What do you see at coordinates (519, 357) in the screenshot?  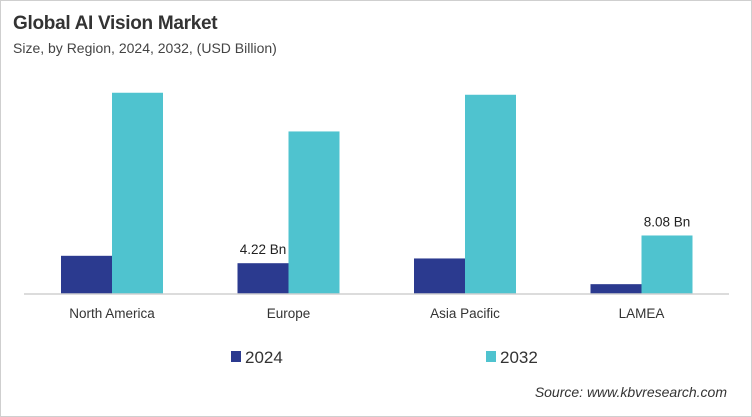 I see `legend-label-2032: 2032` at bounding box center [519, 357].